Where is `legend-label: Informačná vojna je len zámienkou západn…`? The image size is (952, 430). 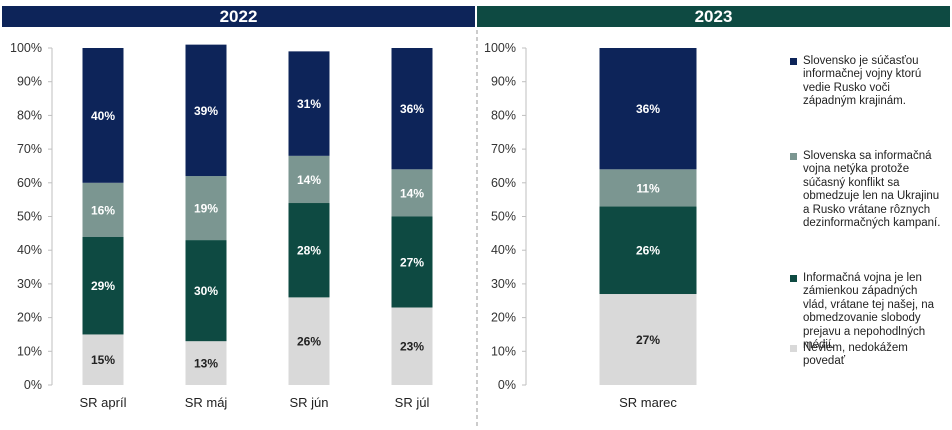 legend-label: Informačná vojna je len zámienkou západn… is located at coordinates (869, 312).